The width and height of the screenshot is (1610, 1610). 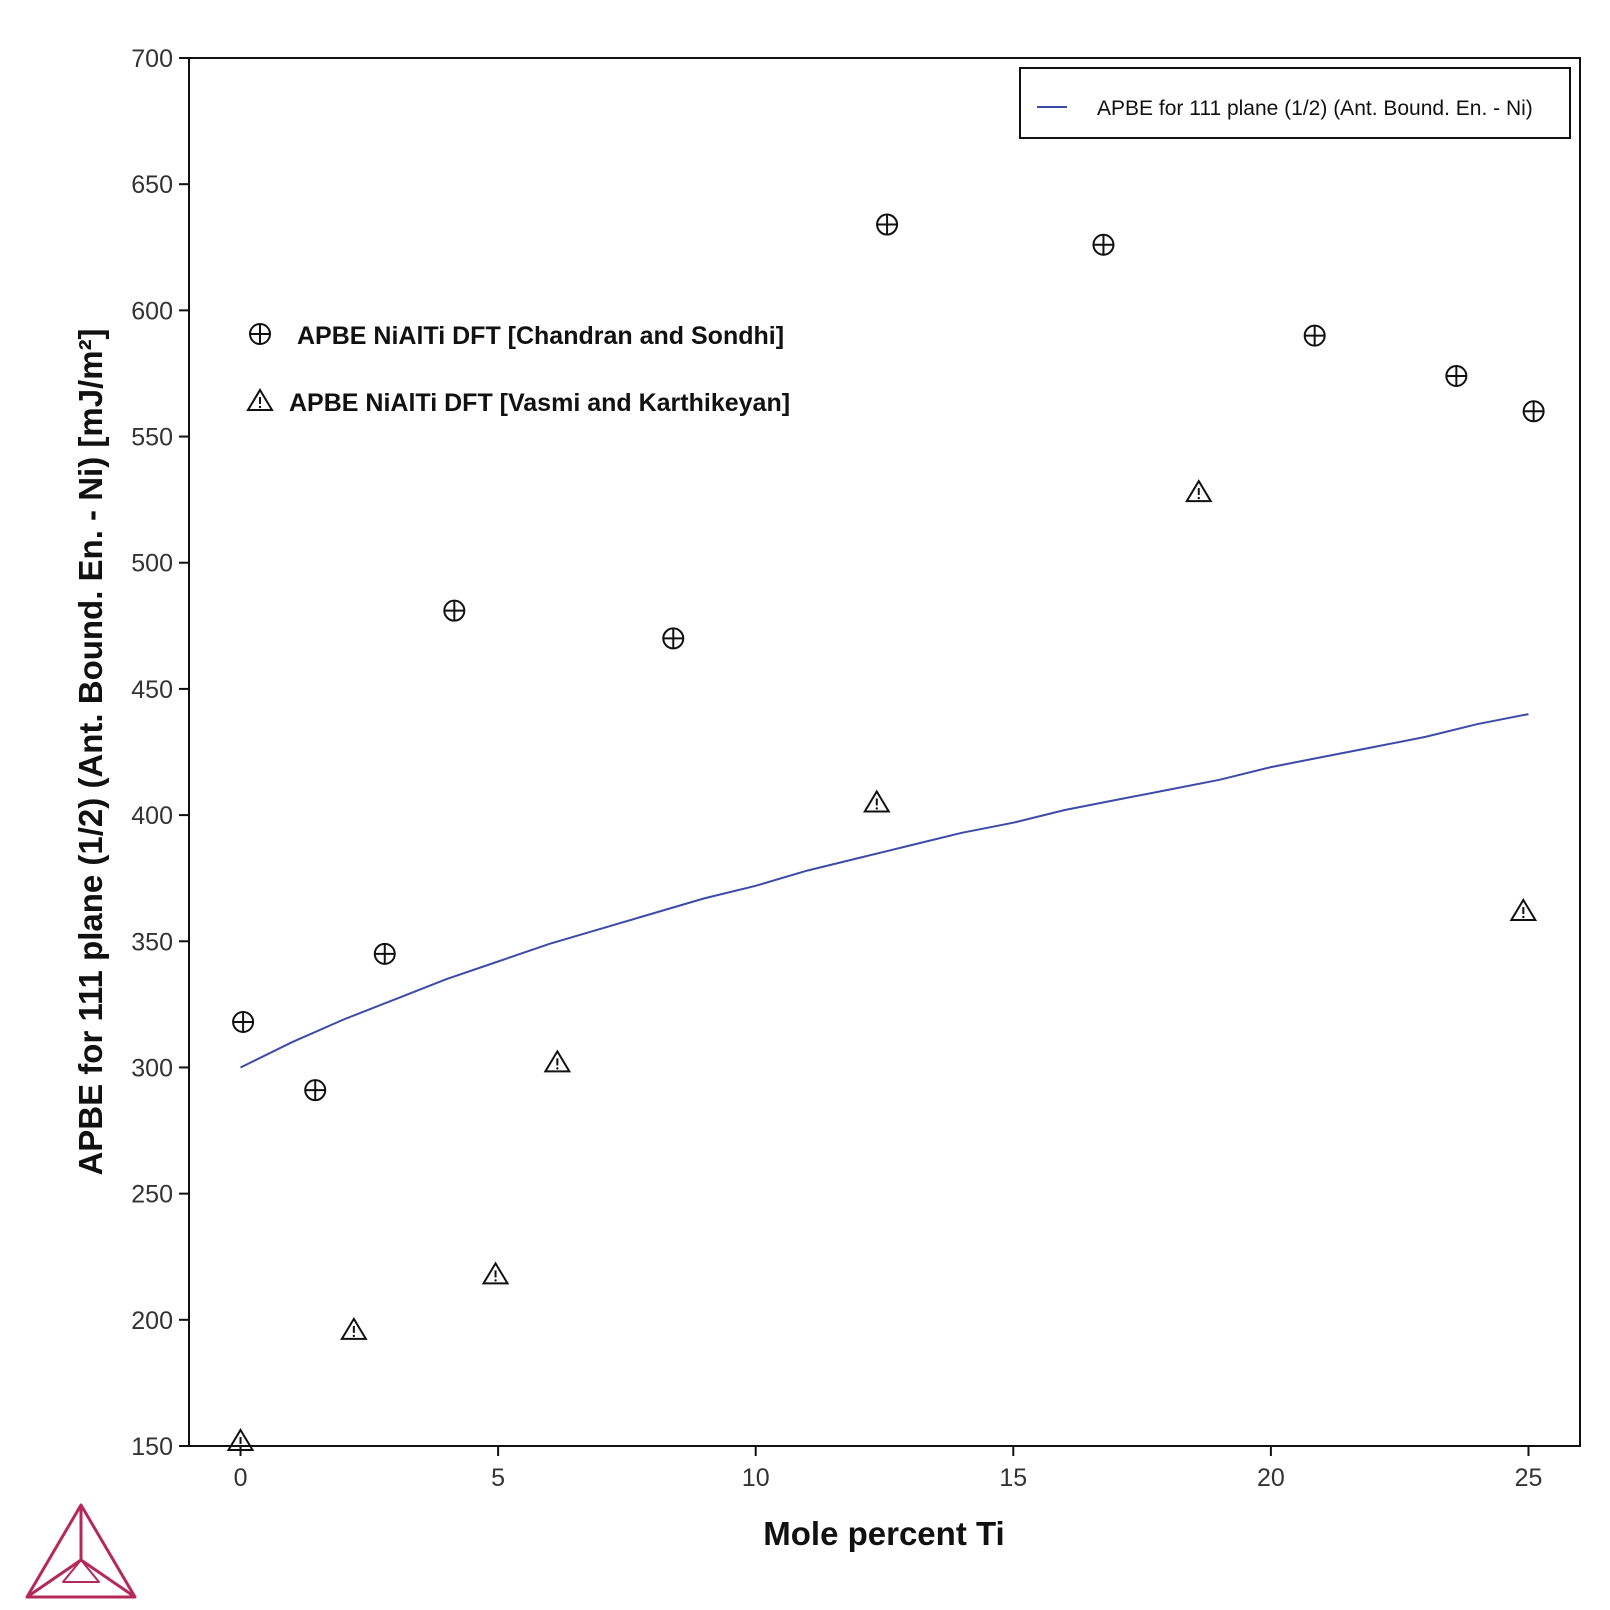 What do you see at coordinates (241, 1478) in the screenshot?
I see `x-tick-label: 0` at bounding box center [241, 1478].